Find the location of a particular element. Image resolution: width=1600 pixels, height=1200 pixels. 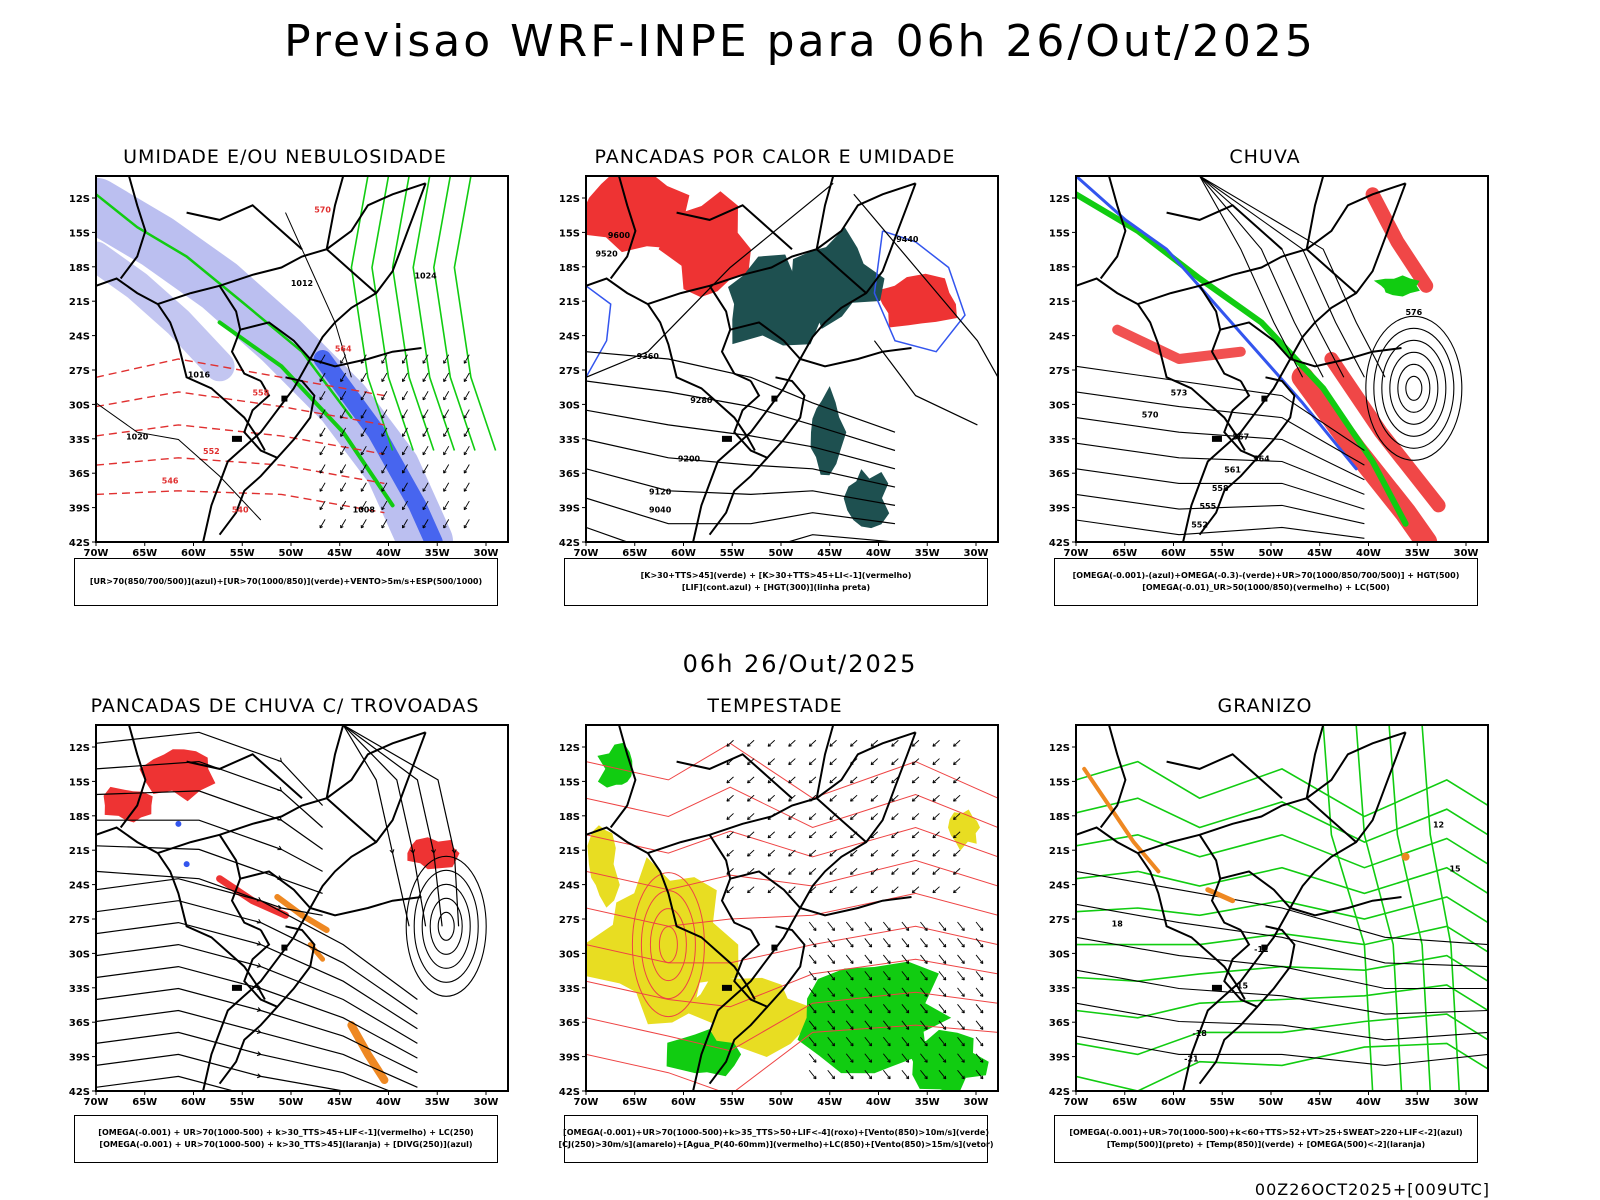

lat-tick-label: 27S is located at coordinates (79, 920).